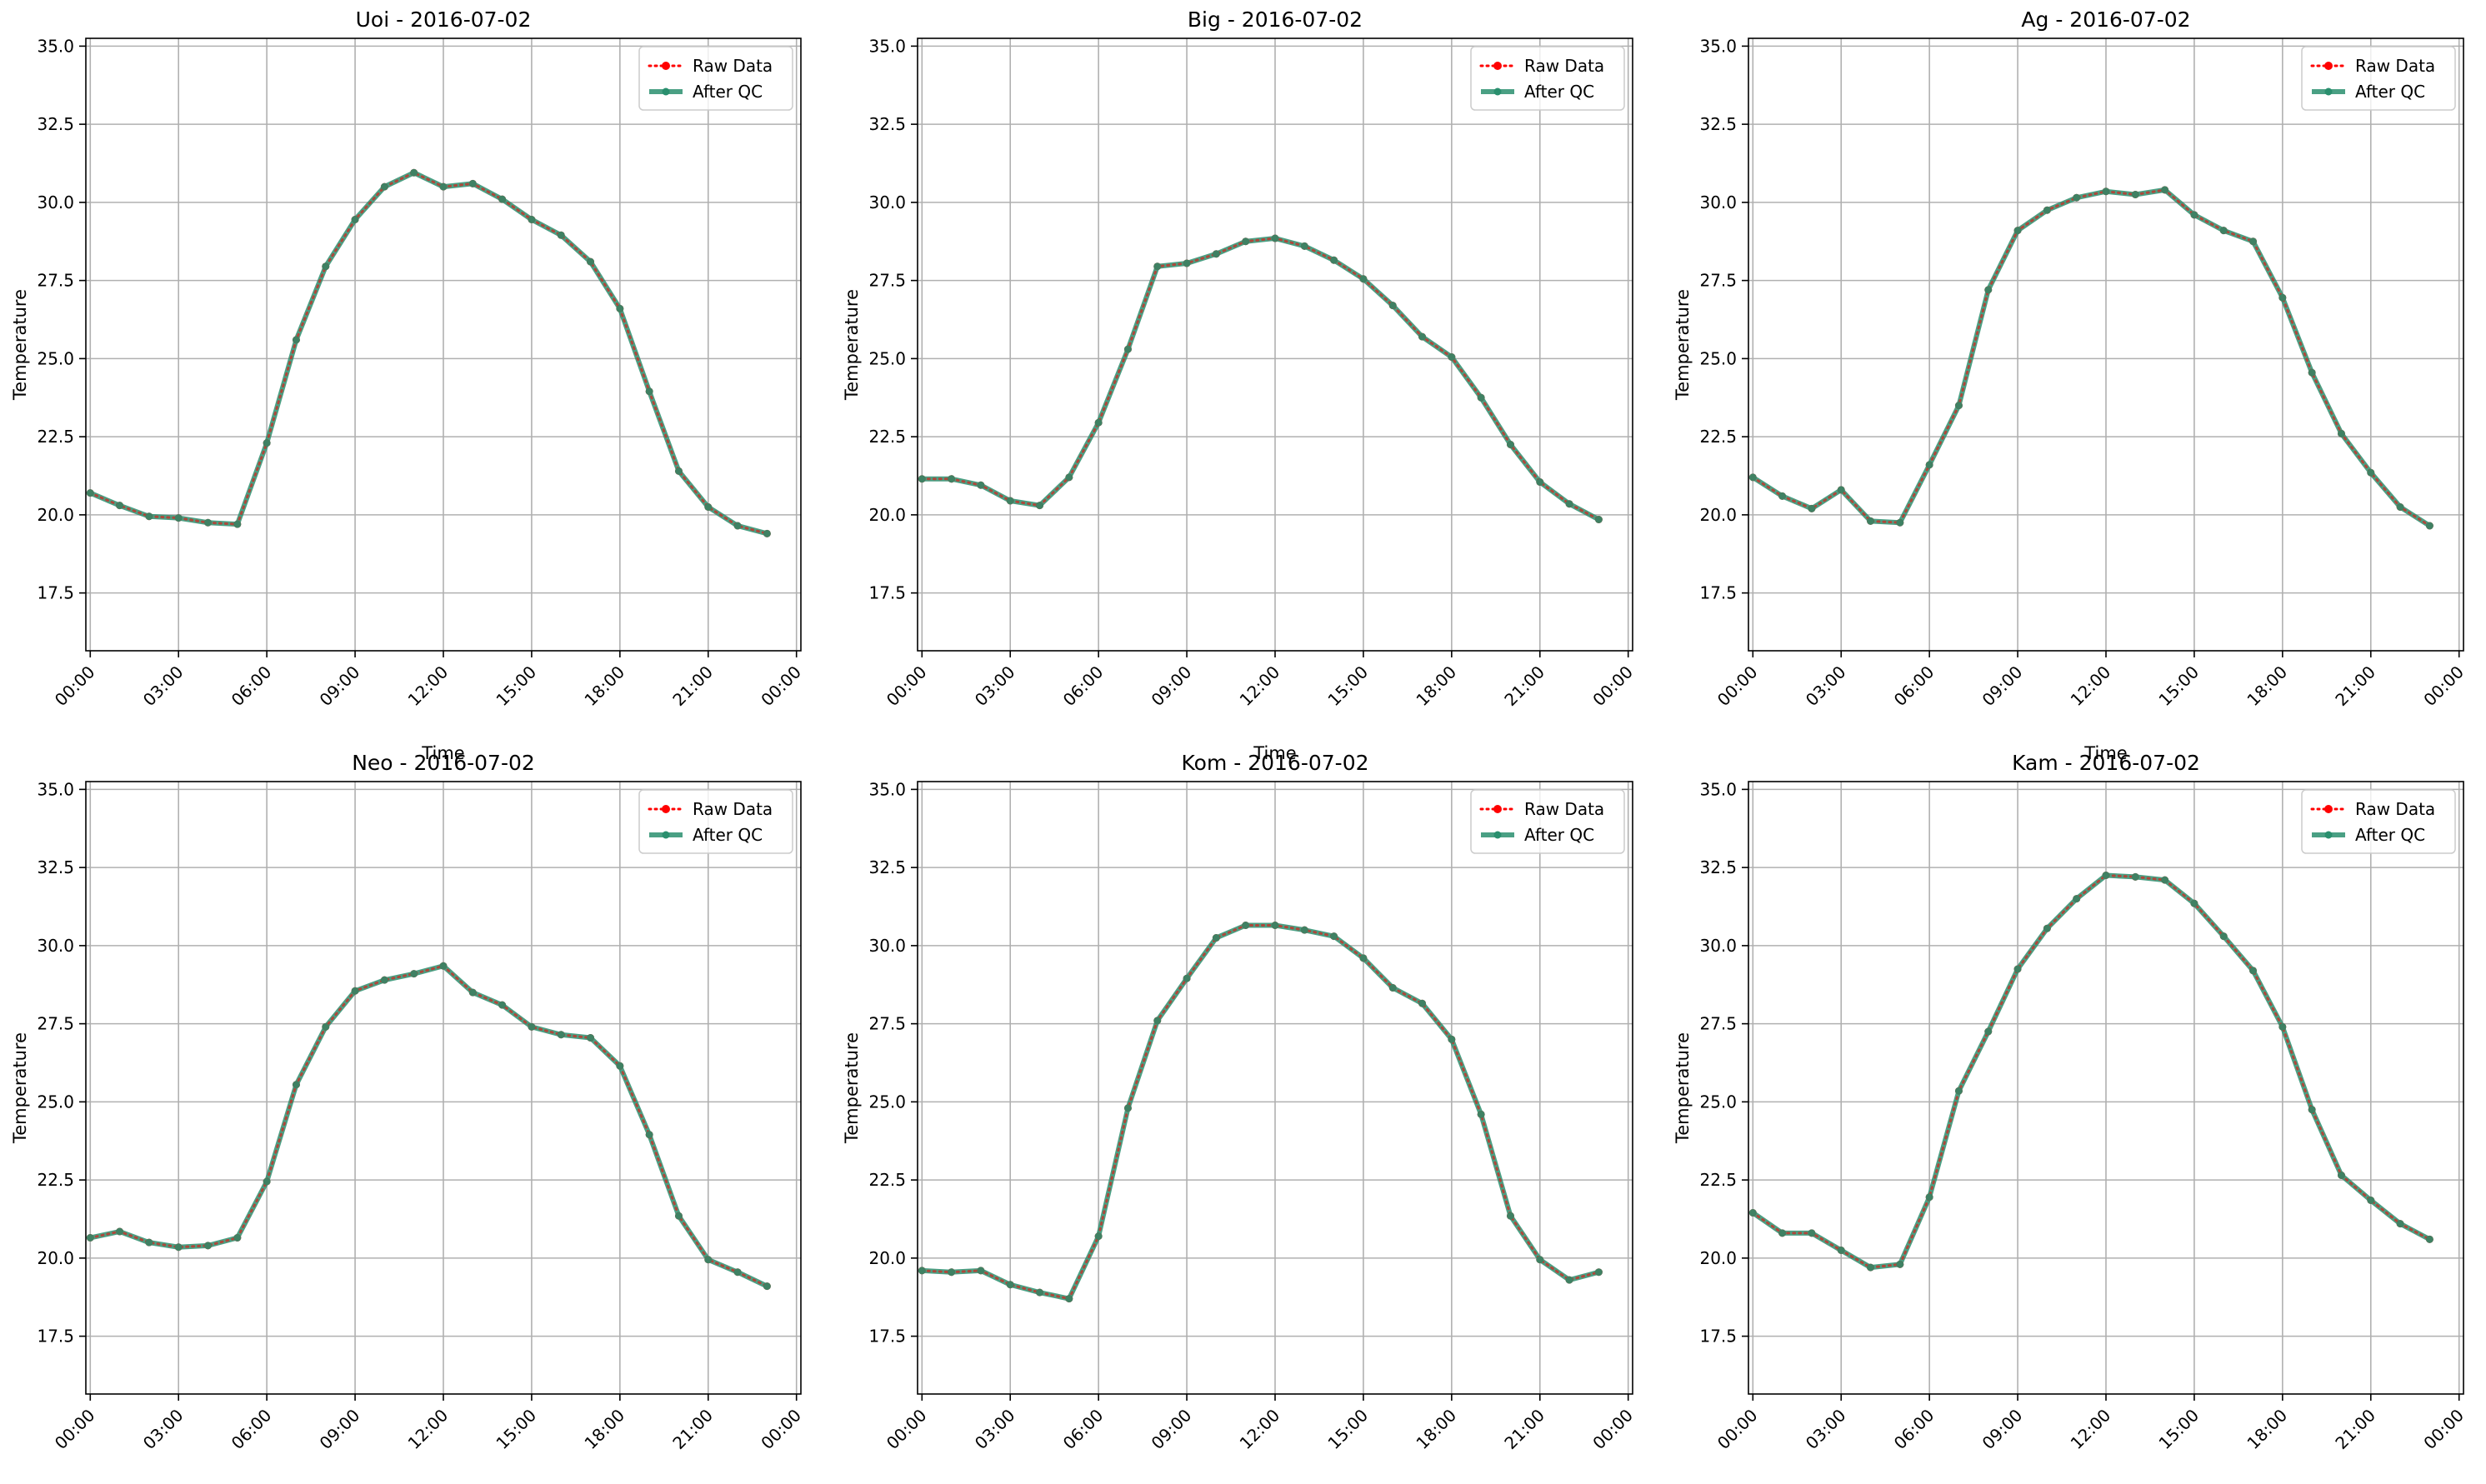 The image size is (2486, 1484). What do you see at coordinates (55, 946) in the screenshot?
I see `y-tick-label: 30.0` at bounding box center [55, 946].